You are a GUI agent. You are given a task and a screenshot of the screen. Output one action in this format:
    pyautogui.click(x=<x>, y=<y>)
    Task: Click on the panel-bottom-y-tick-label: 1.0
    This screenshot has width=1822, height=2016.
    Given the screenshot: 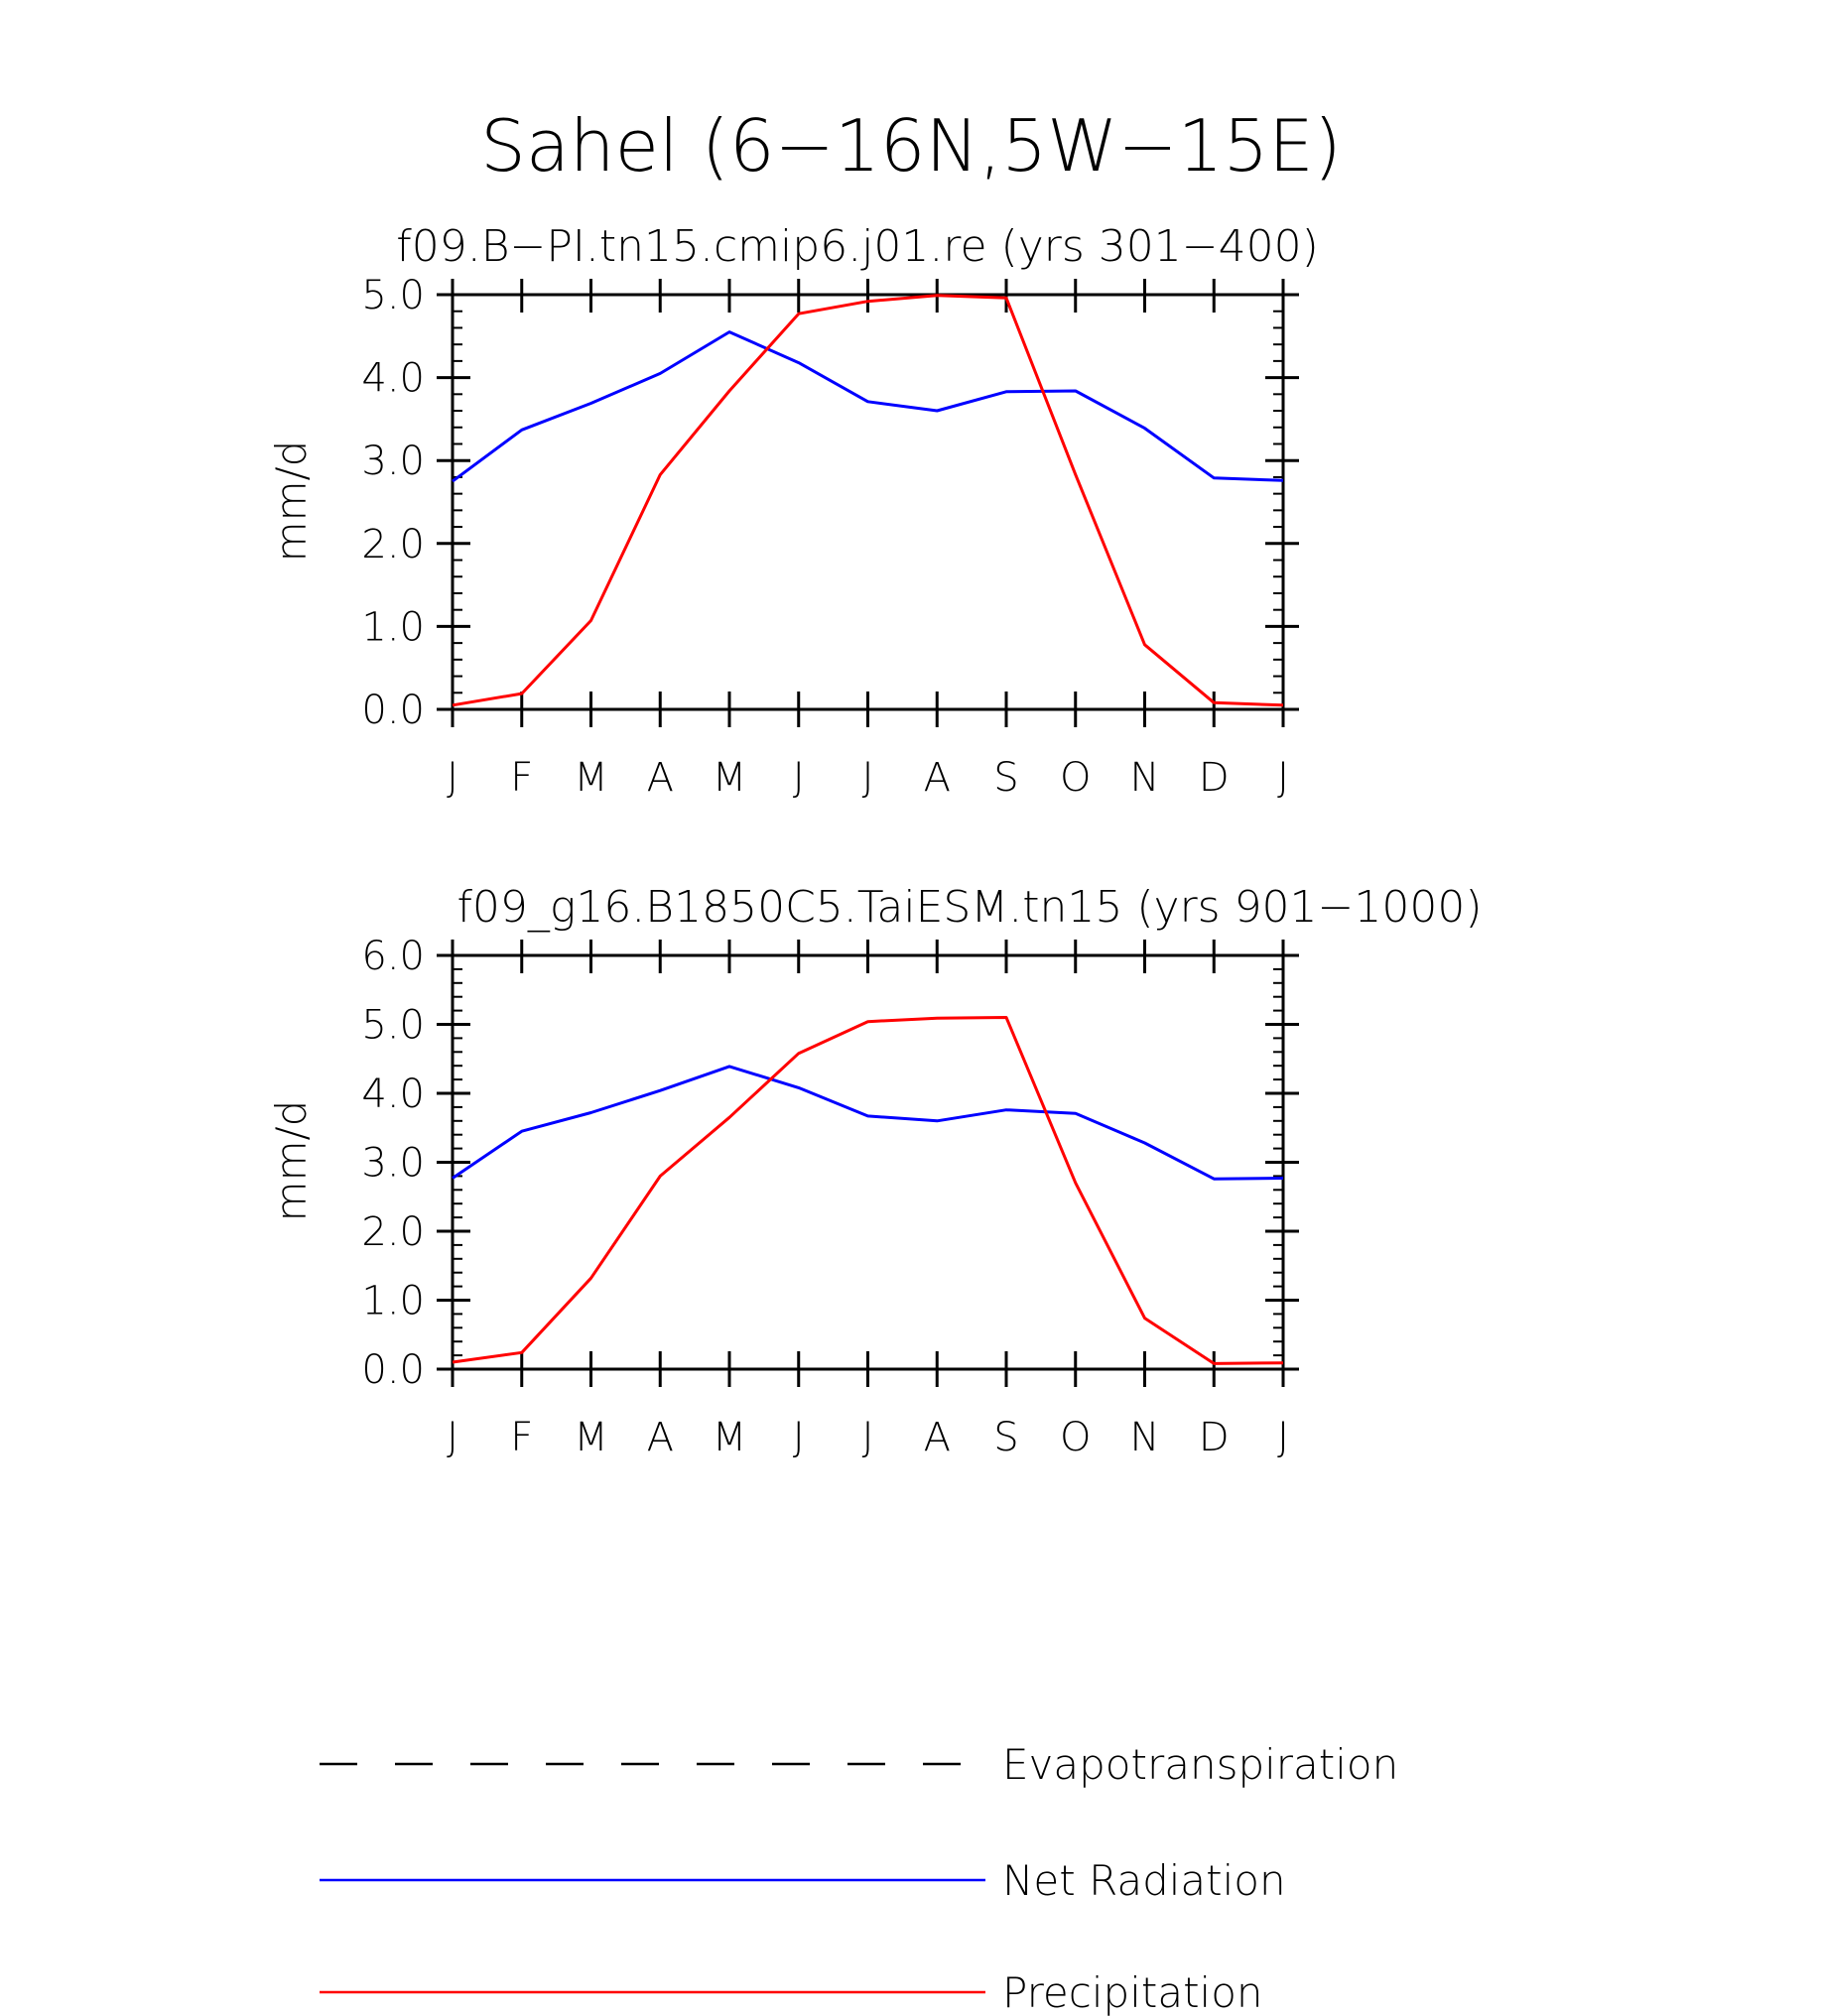 What is the action you would take?
    pyautogui.click(x=393, y=1301)
    